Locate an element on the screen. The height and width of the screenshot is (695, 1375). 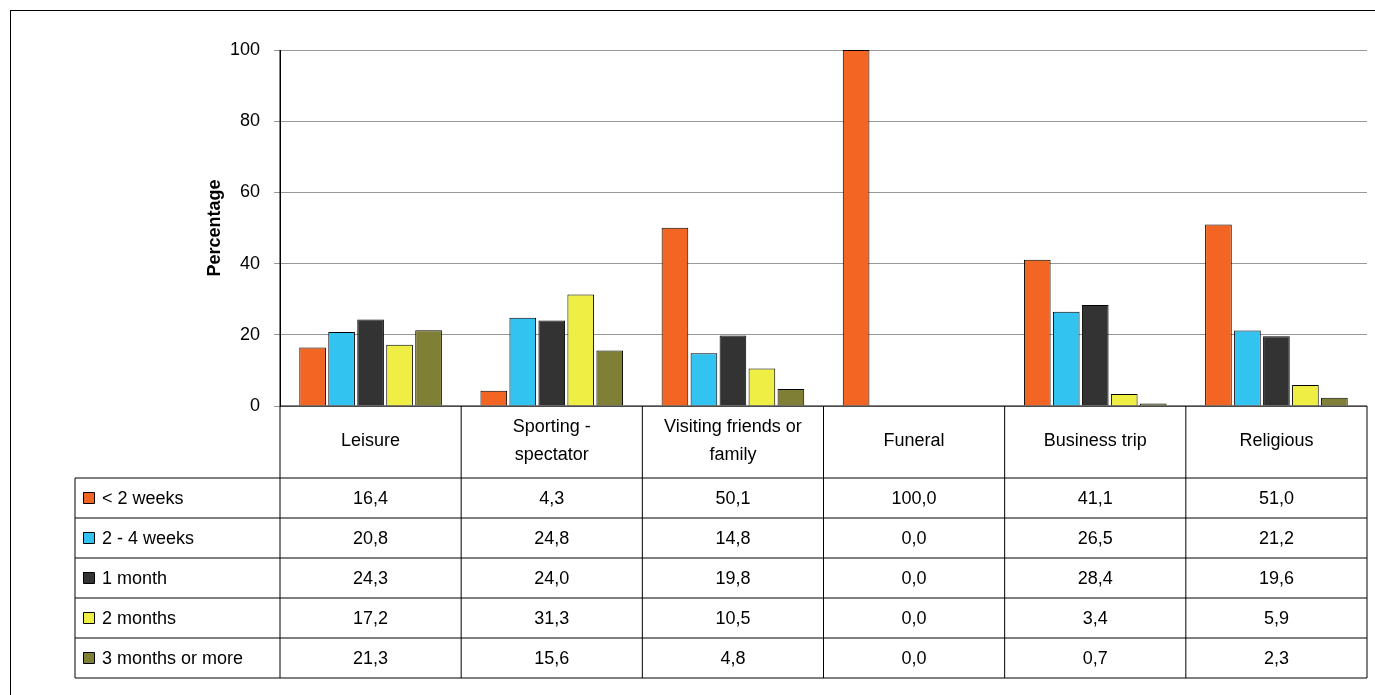
legend-label: 2 months is located at coordinates (139, 617).